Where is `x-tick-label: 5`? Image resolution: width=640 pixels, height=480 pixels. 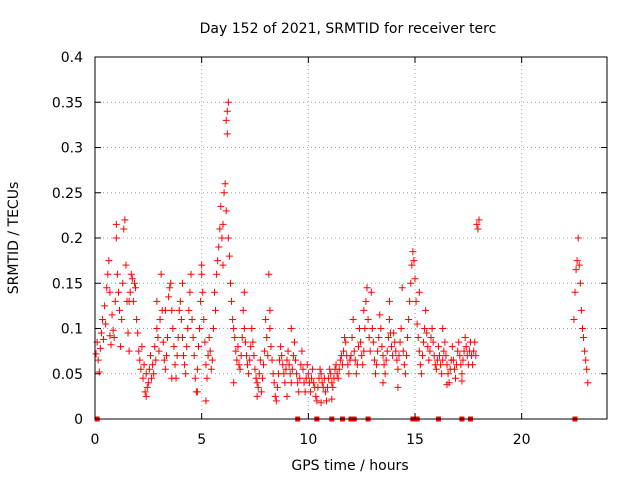 x-tick-label: 5 is located at coordinates (201, 440).